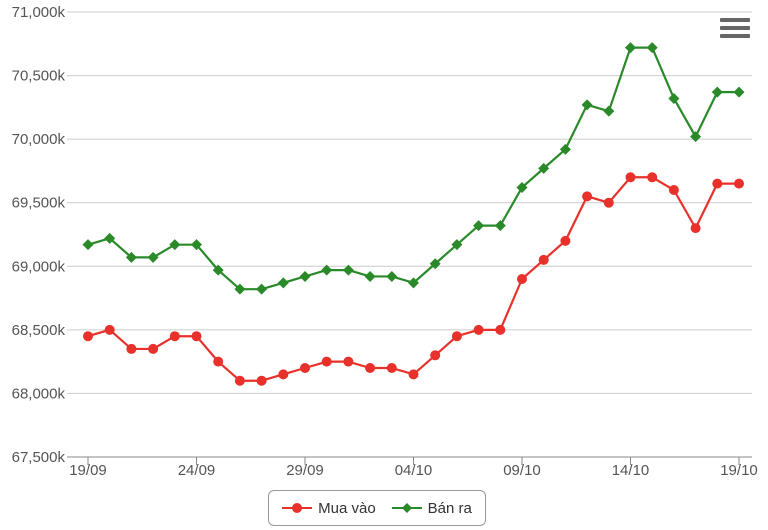  What do you see at coordinates (197, 470) in the screenshot?
I see `x-tick-label: 24/09` at bounding box center [197, 470].